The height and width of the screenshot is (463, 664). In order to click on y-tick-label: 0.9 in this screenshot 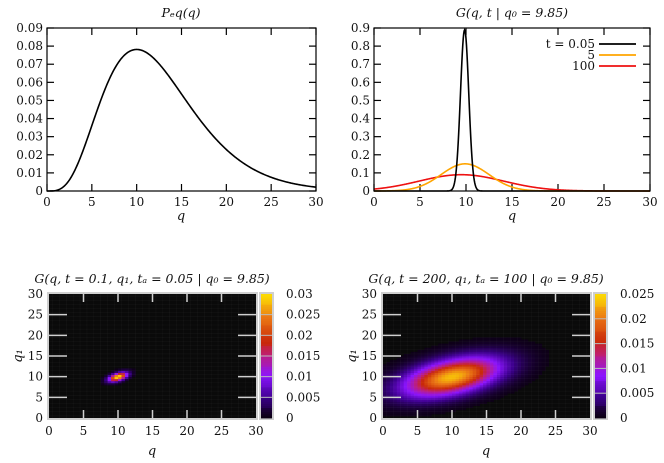, I will do `click(360, 28)`.